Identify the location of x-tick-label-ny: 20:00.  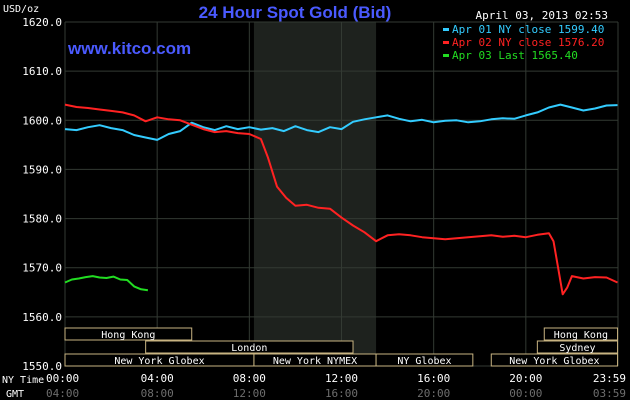
(525, 378).